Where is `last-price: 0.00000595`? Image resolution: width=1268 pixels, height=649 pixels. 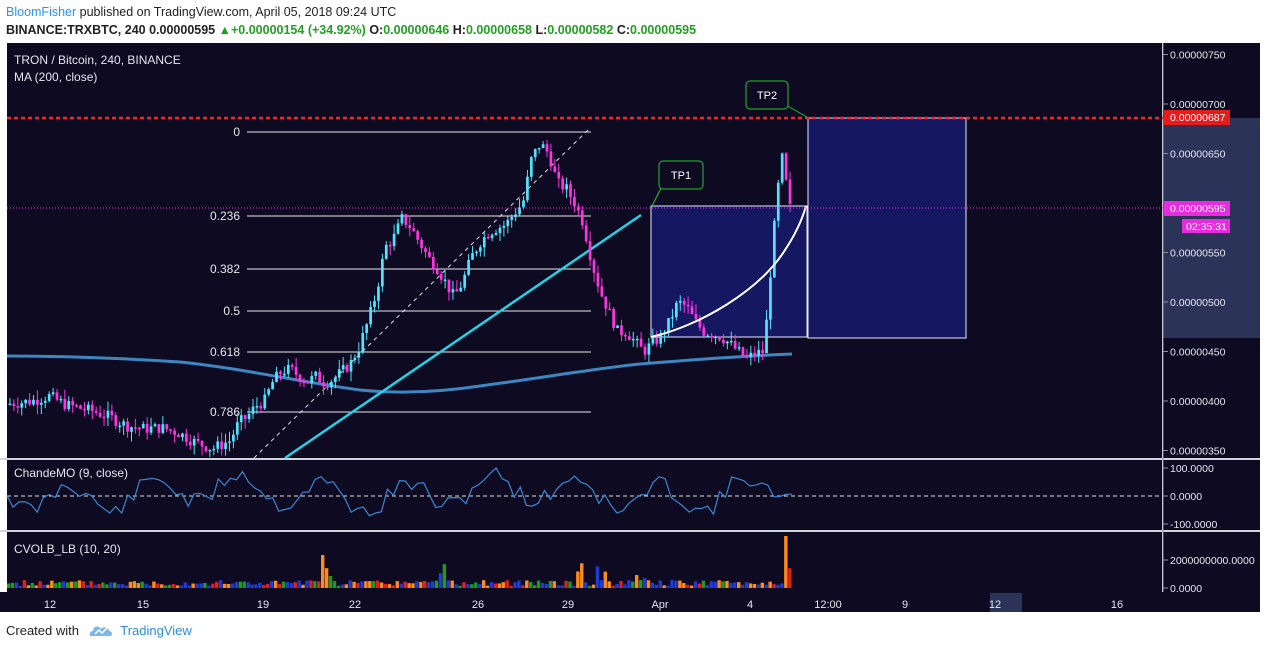 last-price: 0.00000595 is located at coordinates (182, 30).